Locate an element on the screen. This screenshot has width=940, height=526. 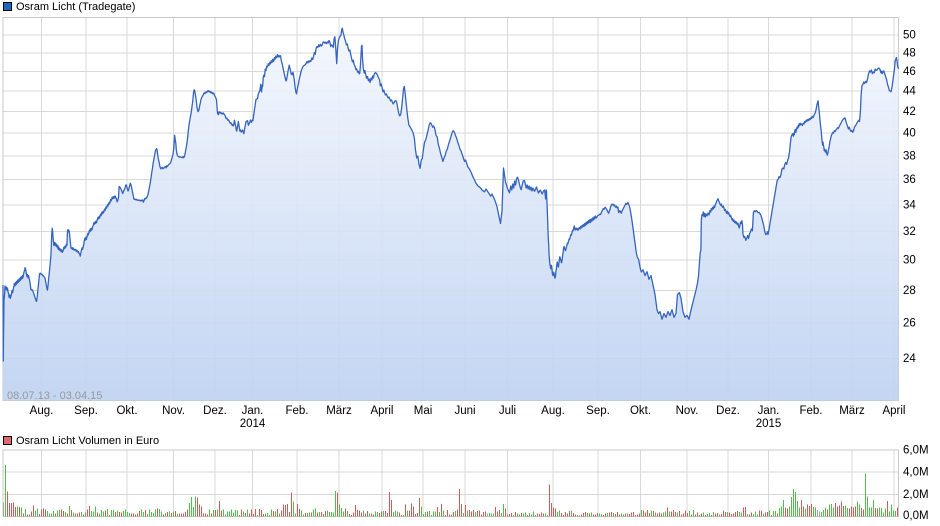
svg-text: Juli is located at coordinates (507, 411).